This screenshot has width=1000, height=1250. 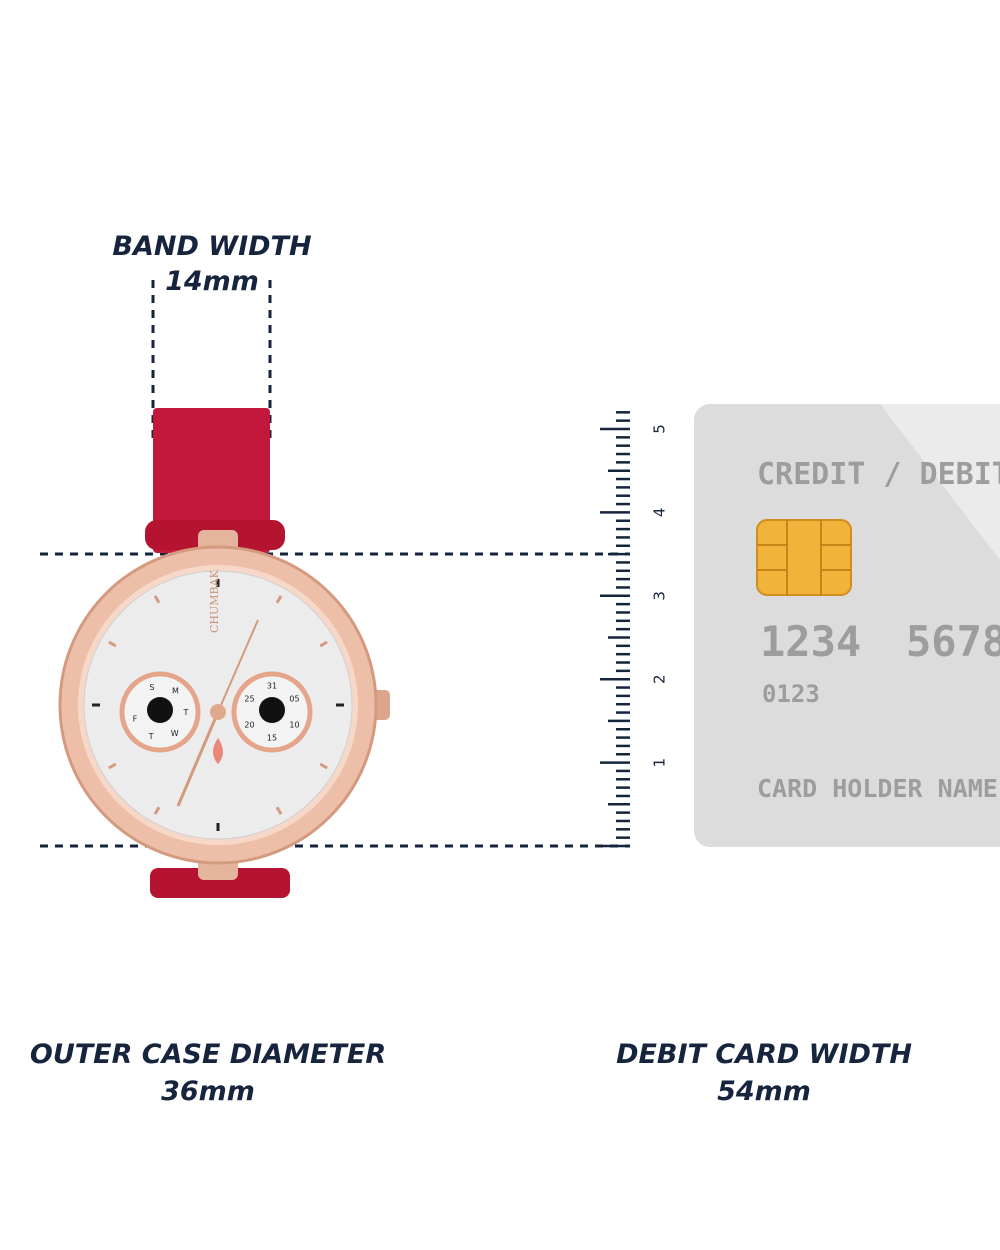 I want to click on ruler, so click(x=615, y=629).